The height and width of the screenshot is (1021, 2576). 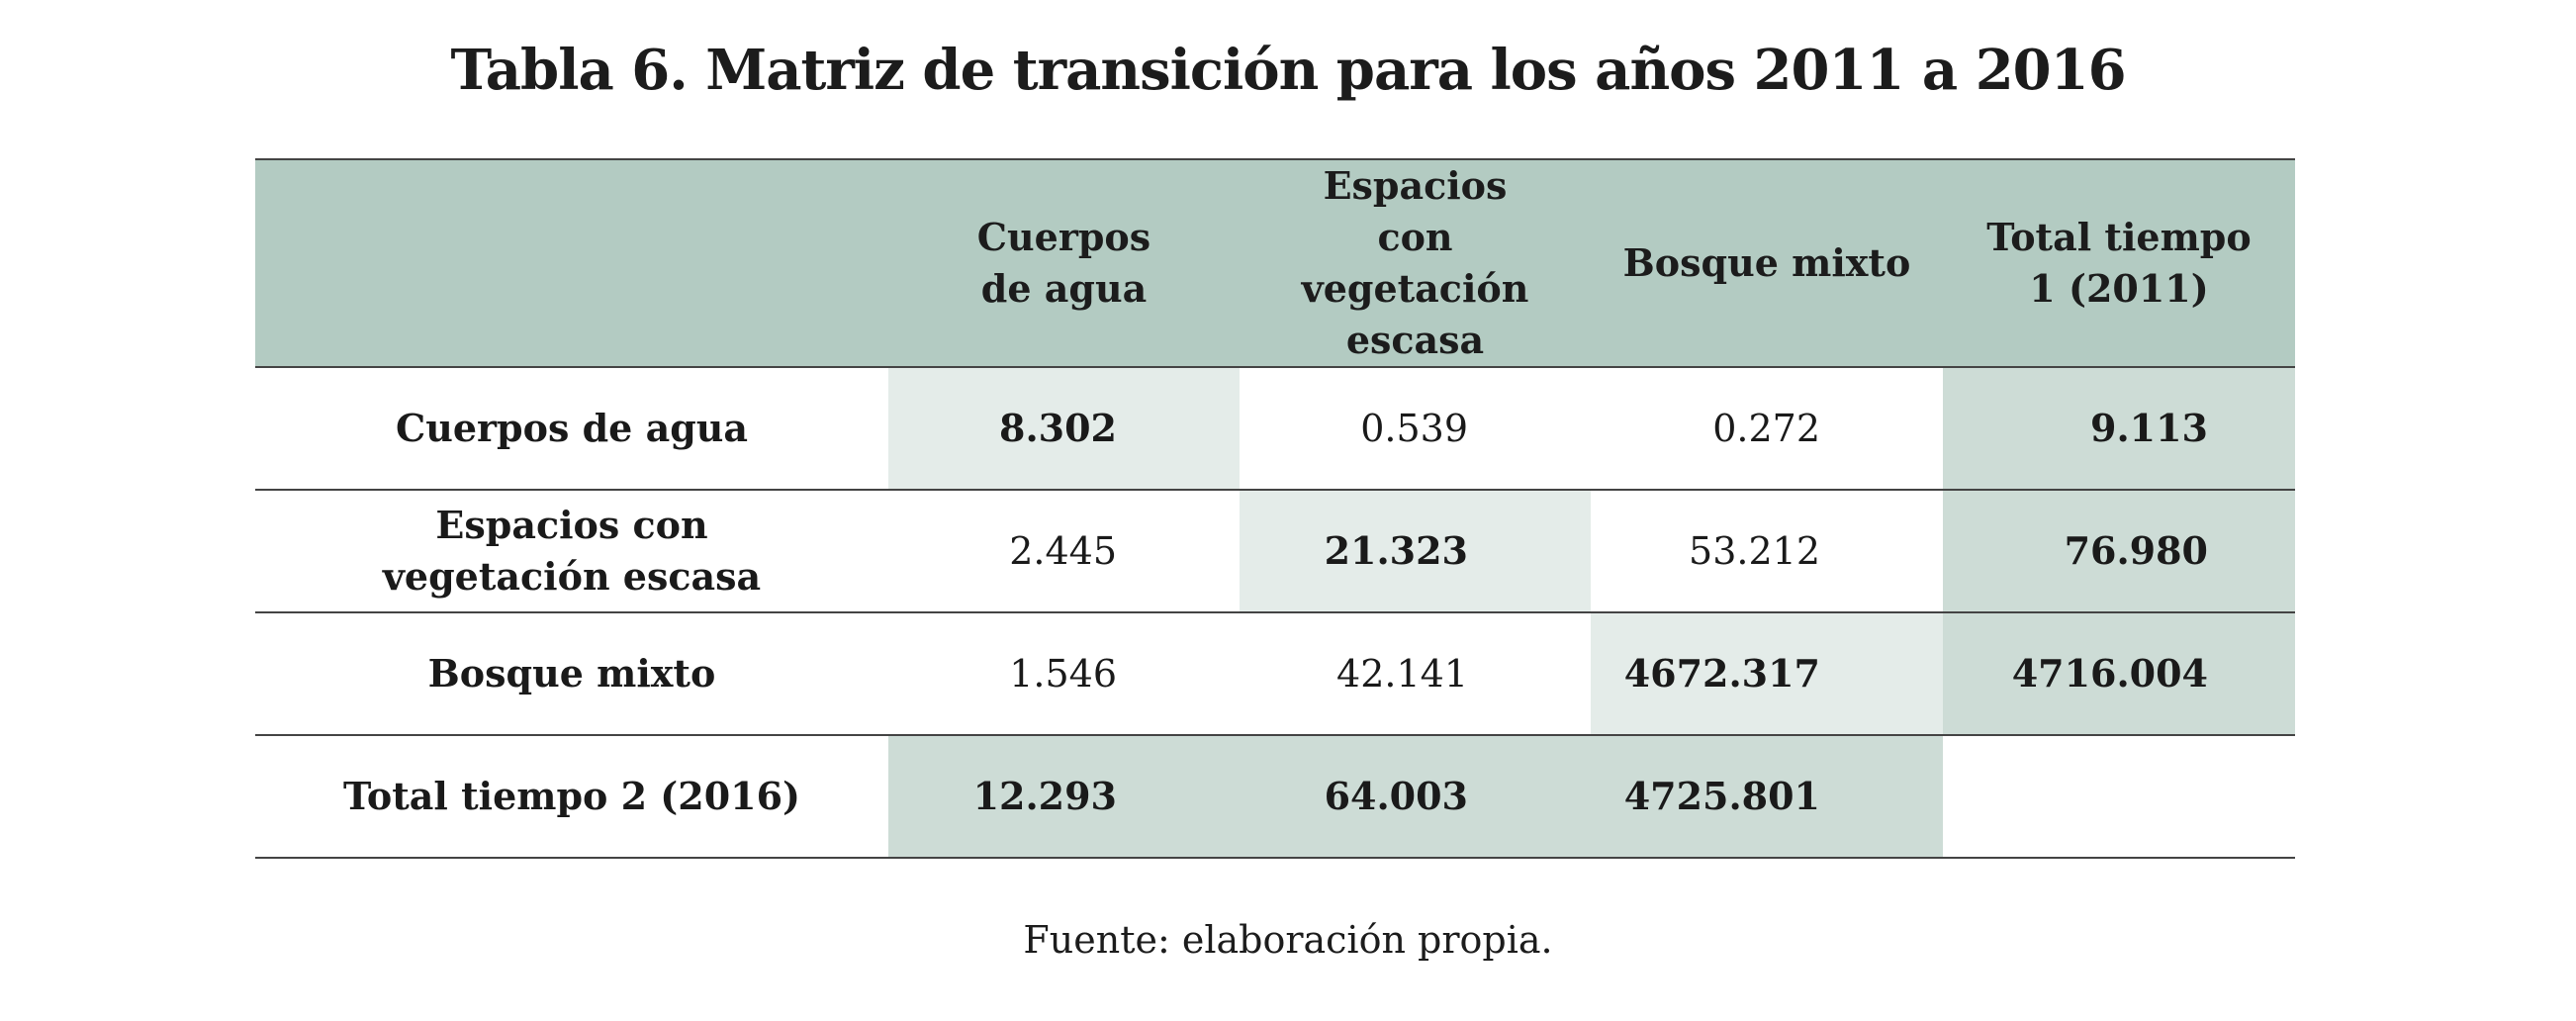 I want to click on table-cell: 21.323, so click(x=1415, y=551).